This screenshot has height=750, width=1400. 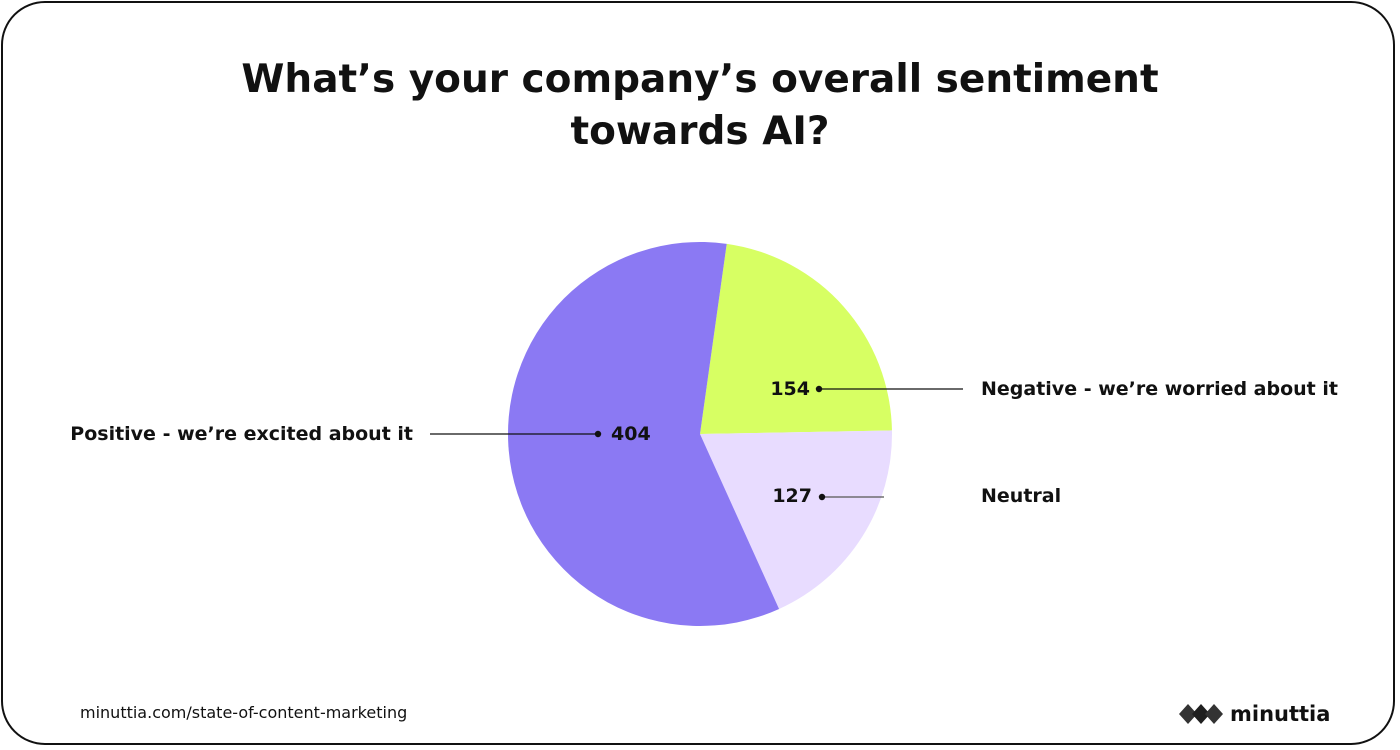 I want to click on brand-name: minuttia, so click(x=1280, y=714).